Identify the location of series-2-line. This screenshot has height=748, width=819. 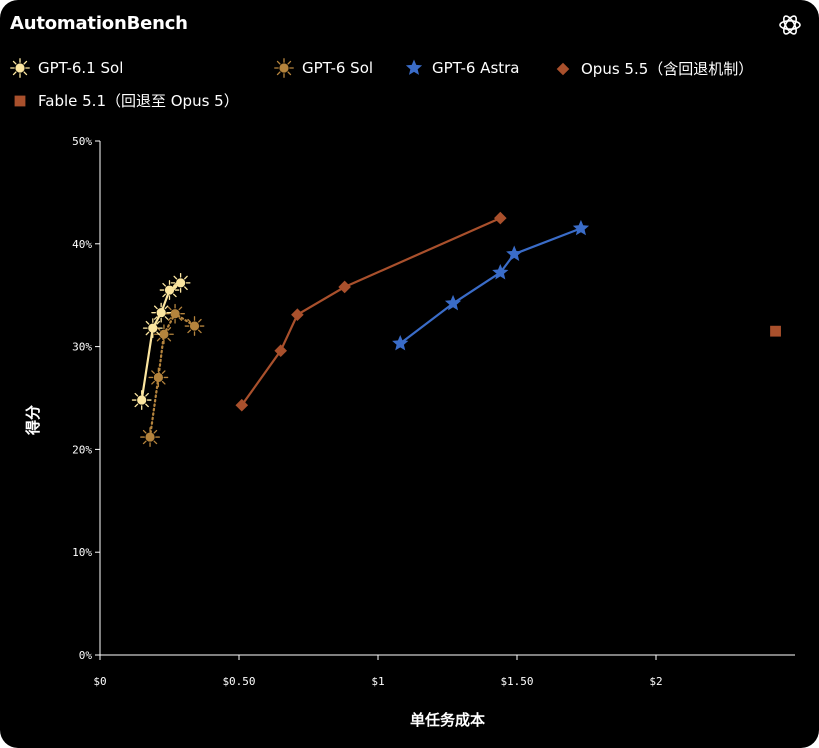
(490, 286).